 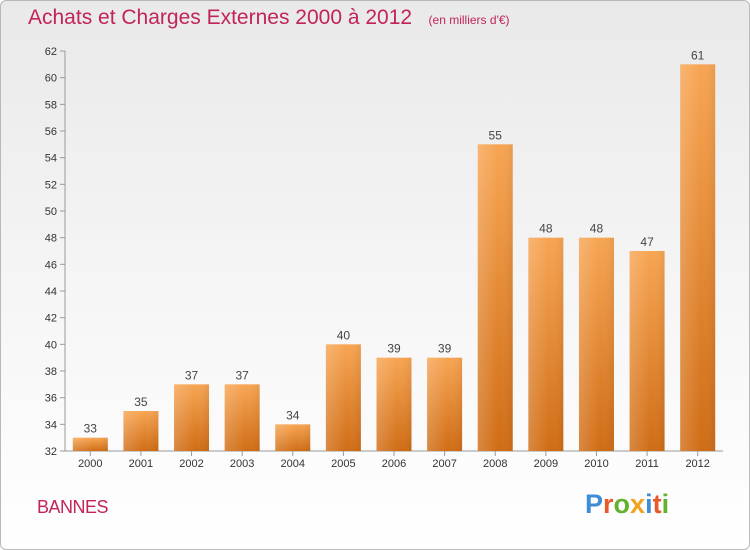 What do you see at coordinates (638, 504) in the screenshot?
I see `logo-letter: x` at bounding box center [638, 504].